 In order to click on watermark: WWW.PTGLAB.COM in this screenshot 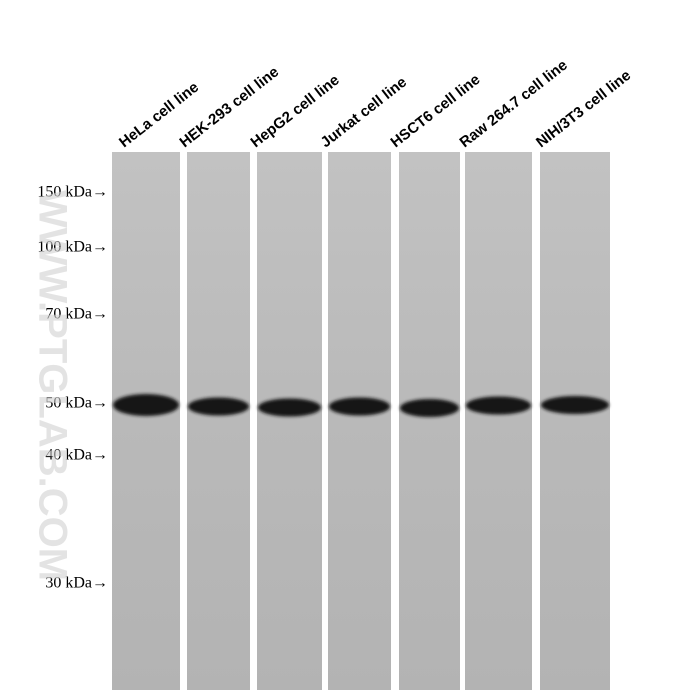, I will do `click(52, 385)`.